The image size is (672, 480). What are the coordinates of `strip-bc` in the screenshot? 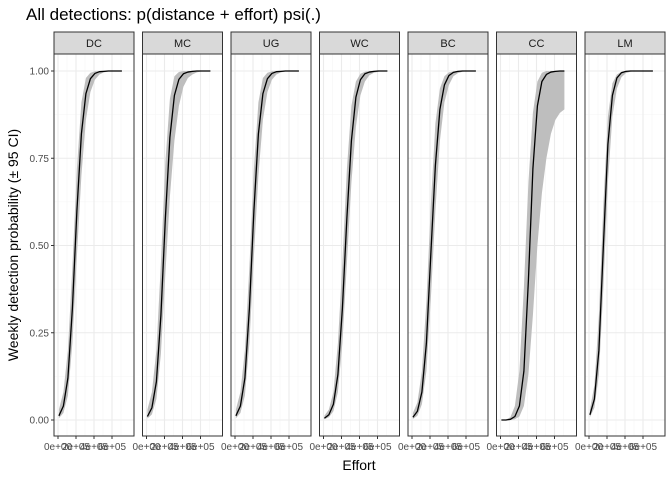 It's located at (448, 43).